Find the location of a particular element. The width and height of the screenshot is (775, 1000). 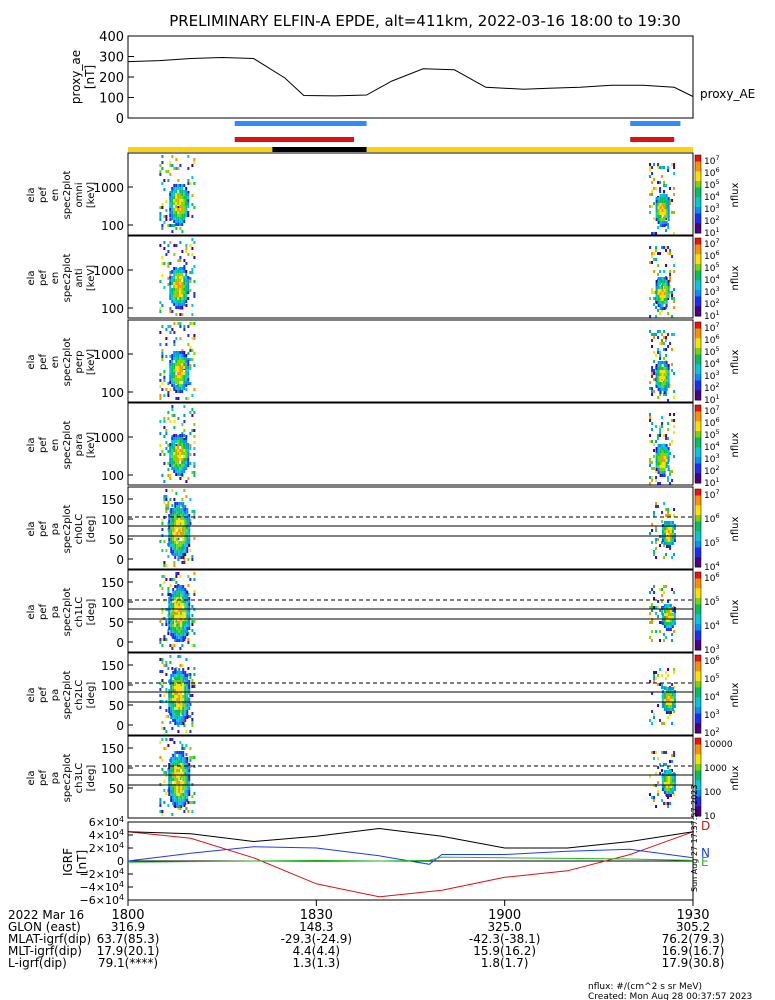

ephemeris-value: 325.0 is located at coordinates (504, 927).